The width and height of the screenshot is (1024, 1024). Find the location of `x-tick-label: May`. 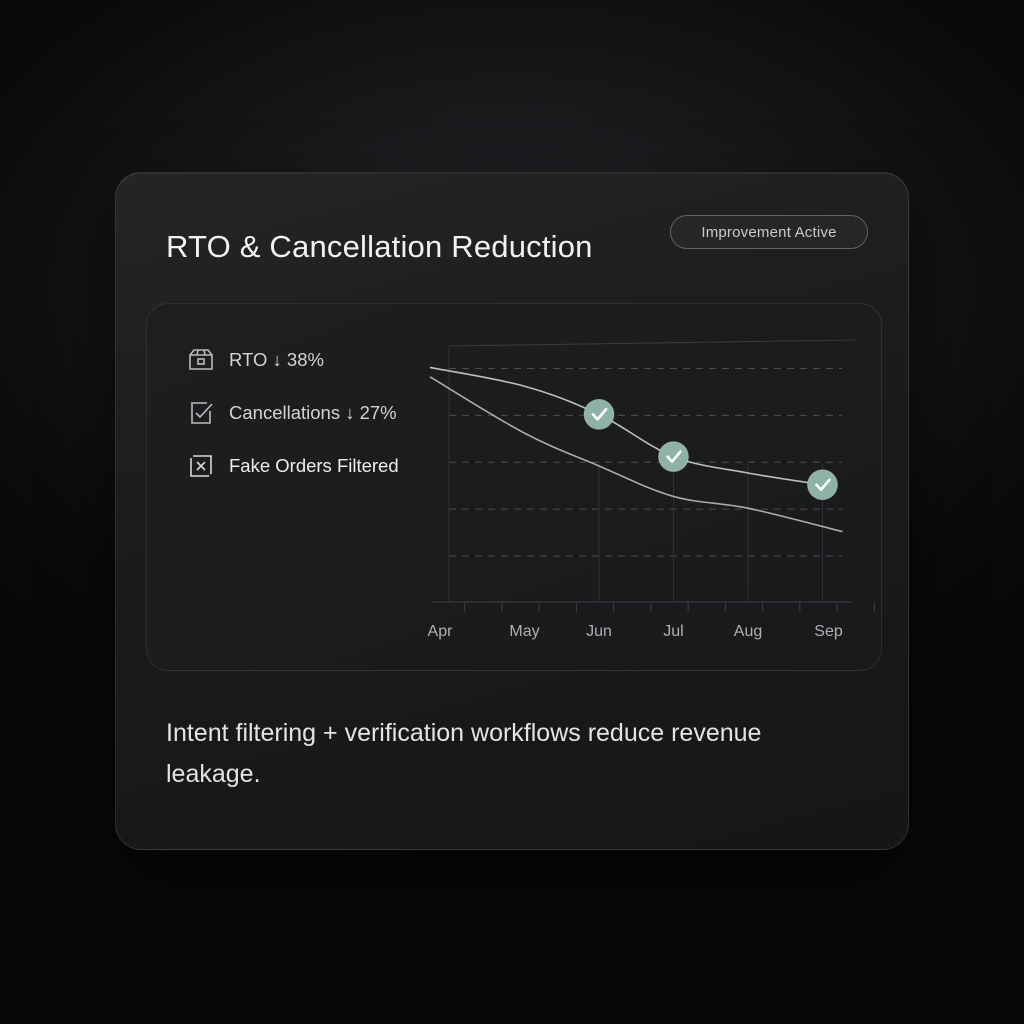

x-tick-label: May is located at coordinates (524, 631).